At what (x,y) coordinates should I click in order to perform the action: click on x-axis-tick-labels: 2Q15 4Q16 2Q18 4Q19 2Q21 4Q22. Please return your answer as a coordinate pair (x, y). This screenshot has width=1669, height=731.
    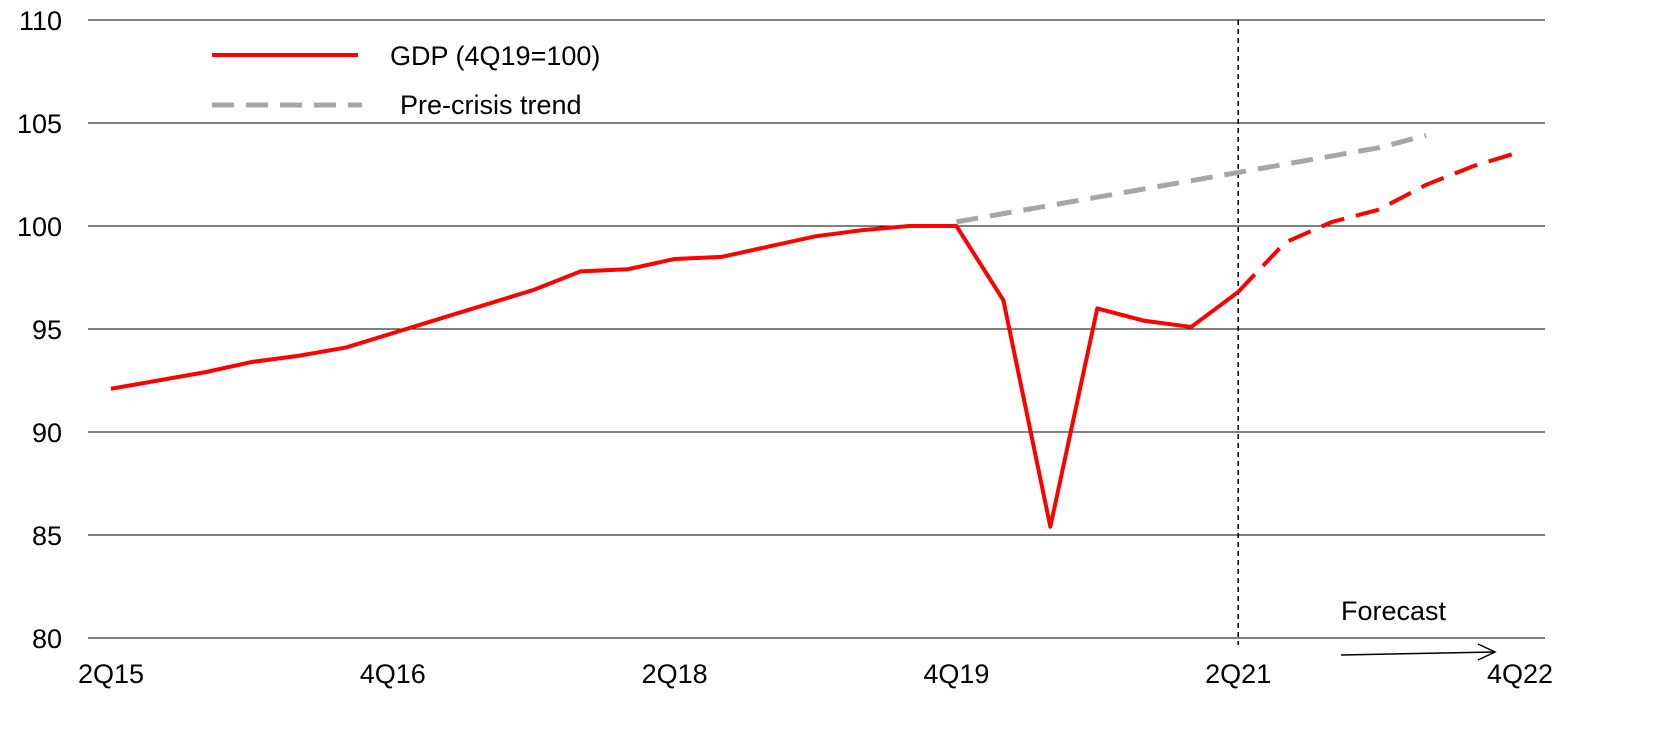
    Looking at the image, I should click on (815, 674).